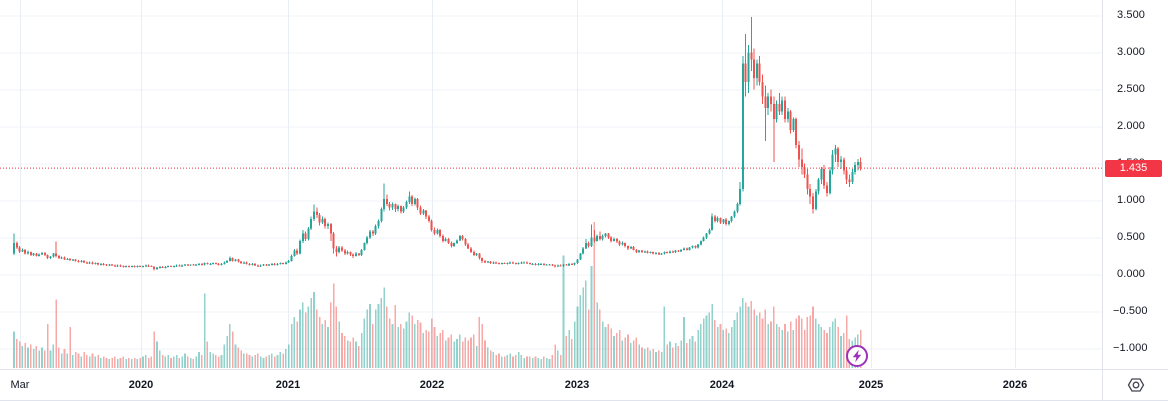  What do you see at coordinates (288, 385) in the screenshot?
I see `time-tick-label: 2021` at bounding box center [288, 385].